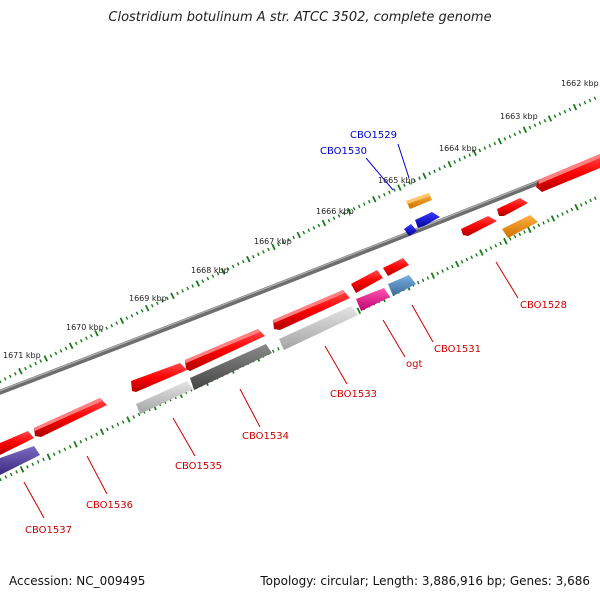 The height and width of the screenshot is (605, 600). Describe the element at coordinates (353, 394) in the screenshot. I see `gene-label-CBO1533: CBO1533` at that location.